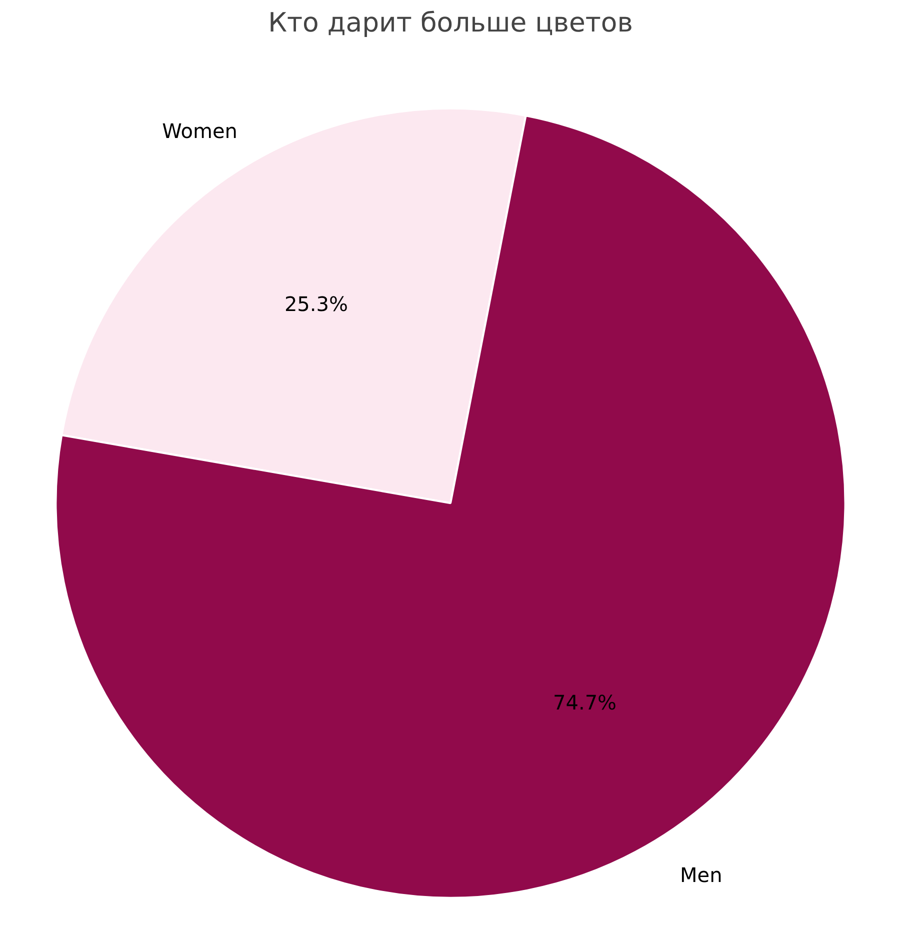  What do you see at coordinates (701, 875) in the screenshot?
I see `slice-label: Men` at bounding box center [701, 875].